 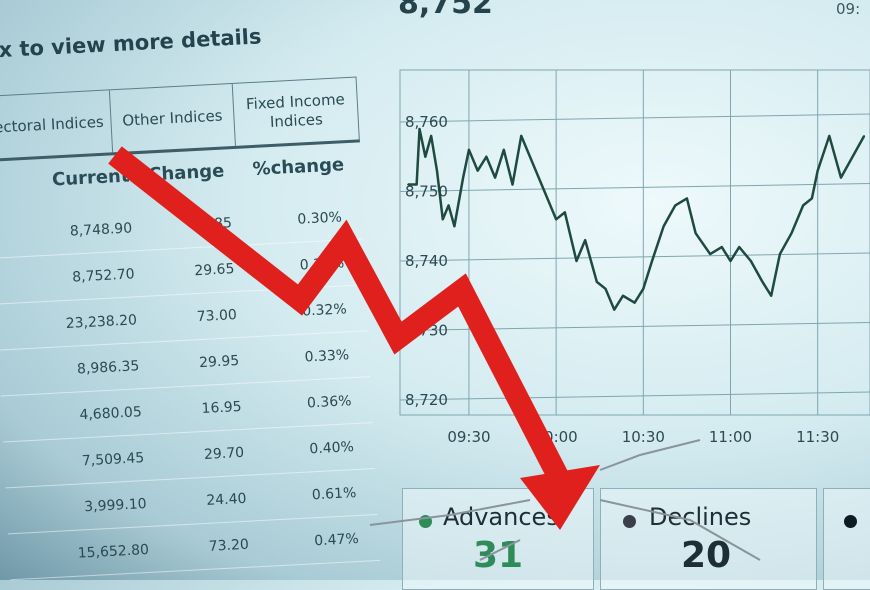 I want to click on x-tick-label: 10:30, so click(x=643, y=437).